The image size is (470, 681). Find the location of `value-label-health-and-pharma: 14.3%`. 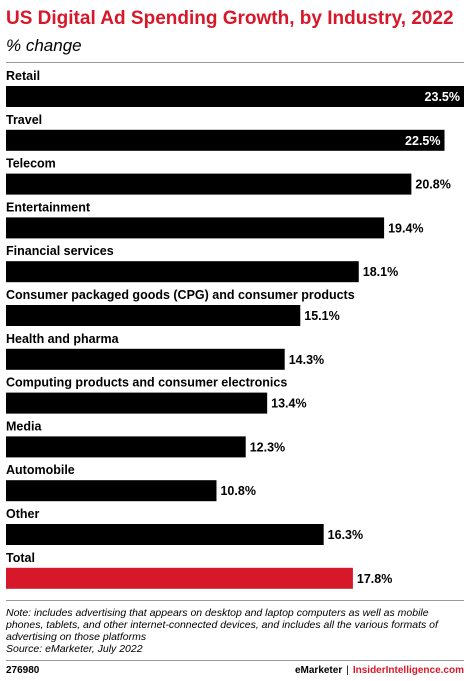

value-label-health-and-pharma: 14.3% is located at coordinates (306, 360).